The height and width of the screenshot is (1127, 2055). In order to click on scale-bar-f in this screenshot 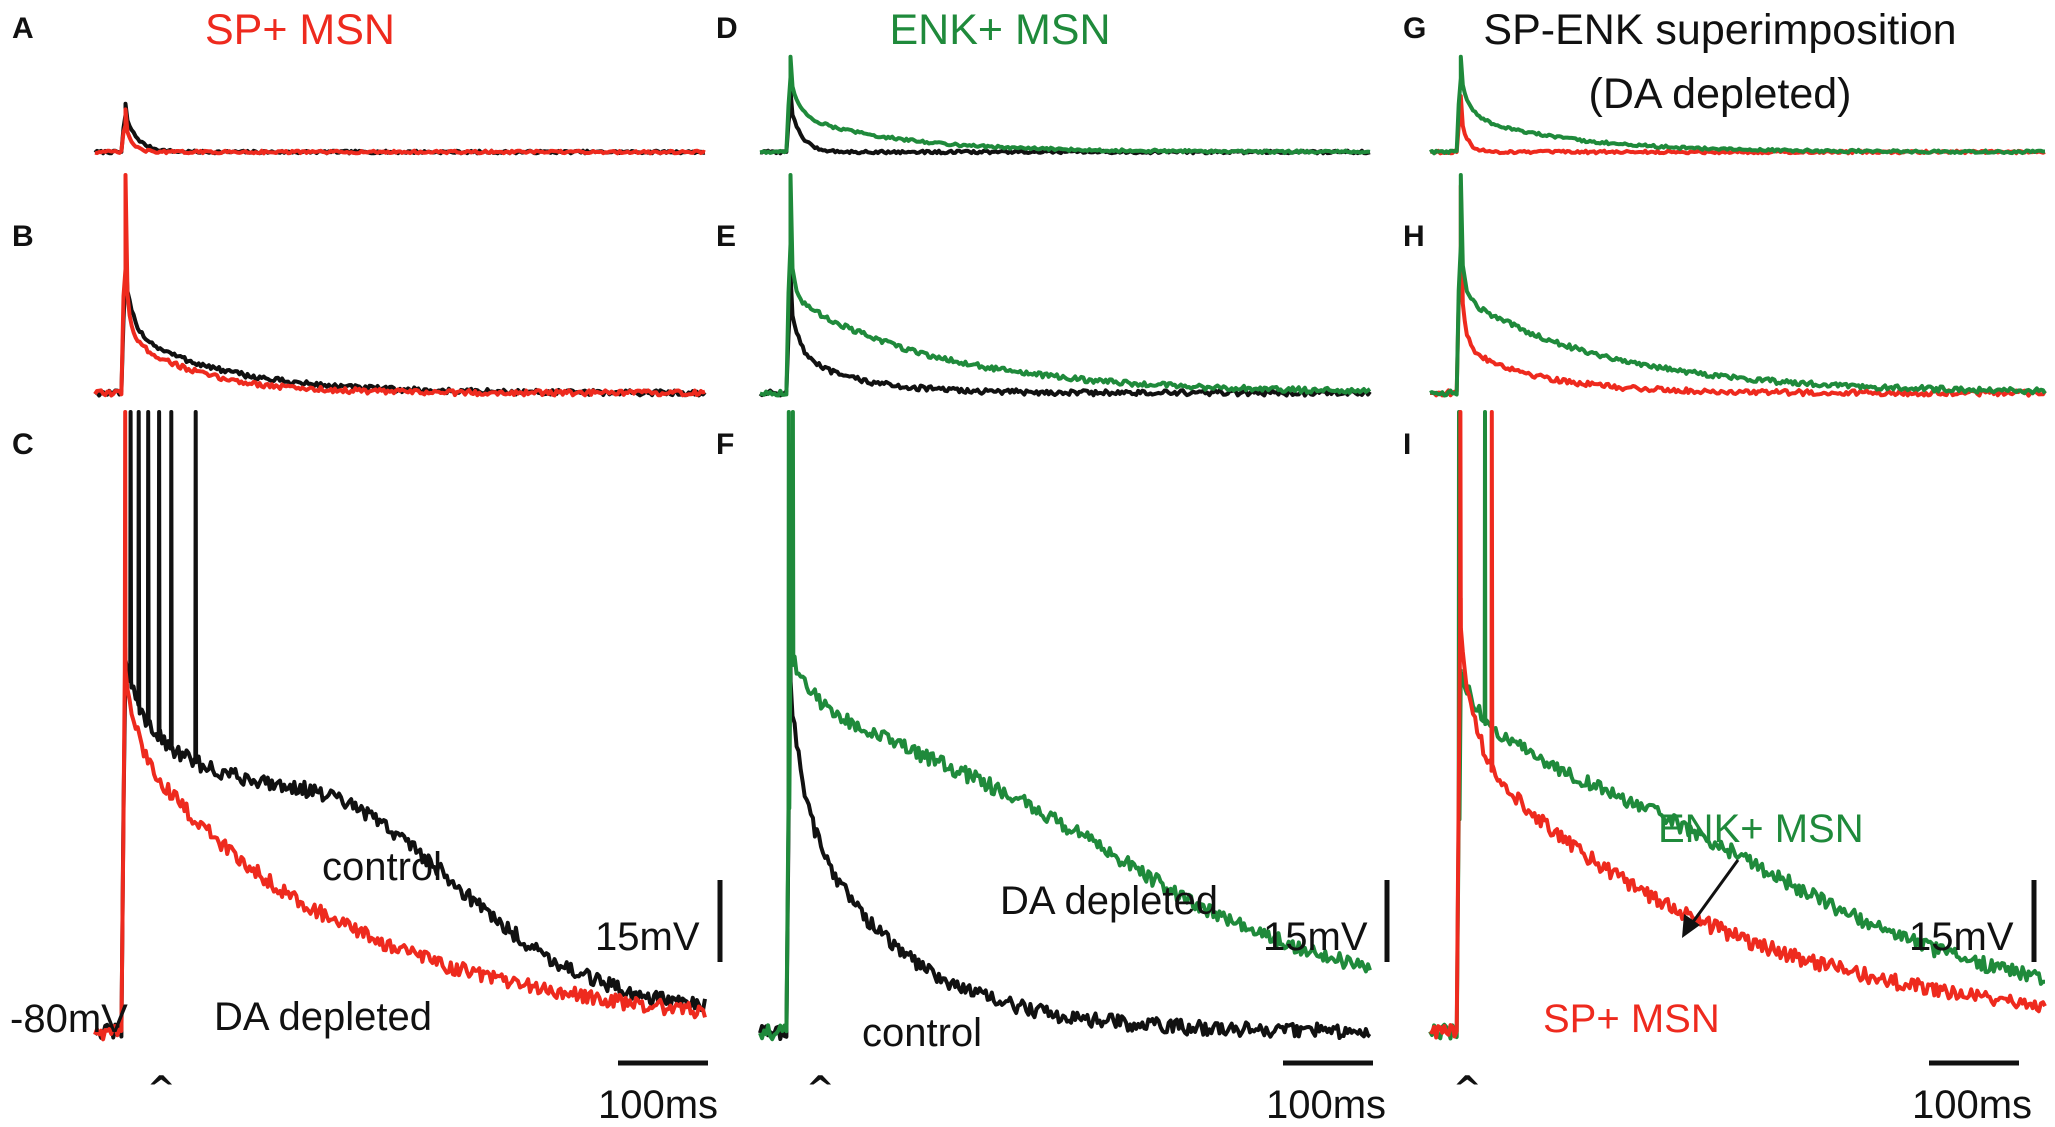, I will do `click(1336, 973)`.